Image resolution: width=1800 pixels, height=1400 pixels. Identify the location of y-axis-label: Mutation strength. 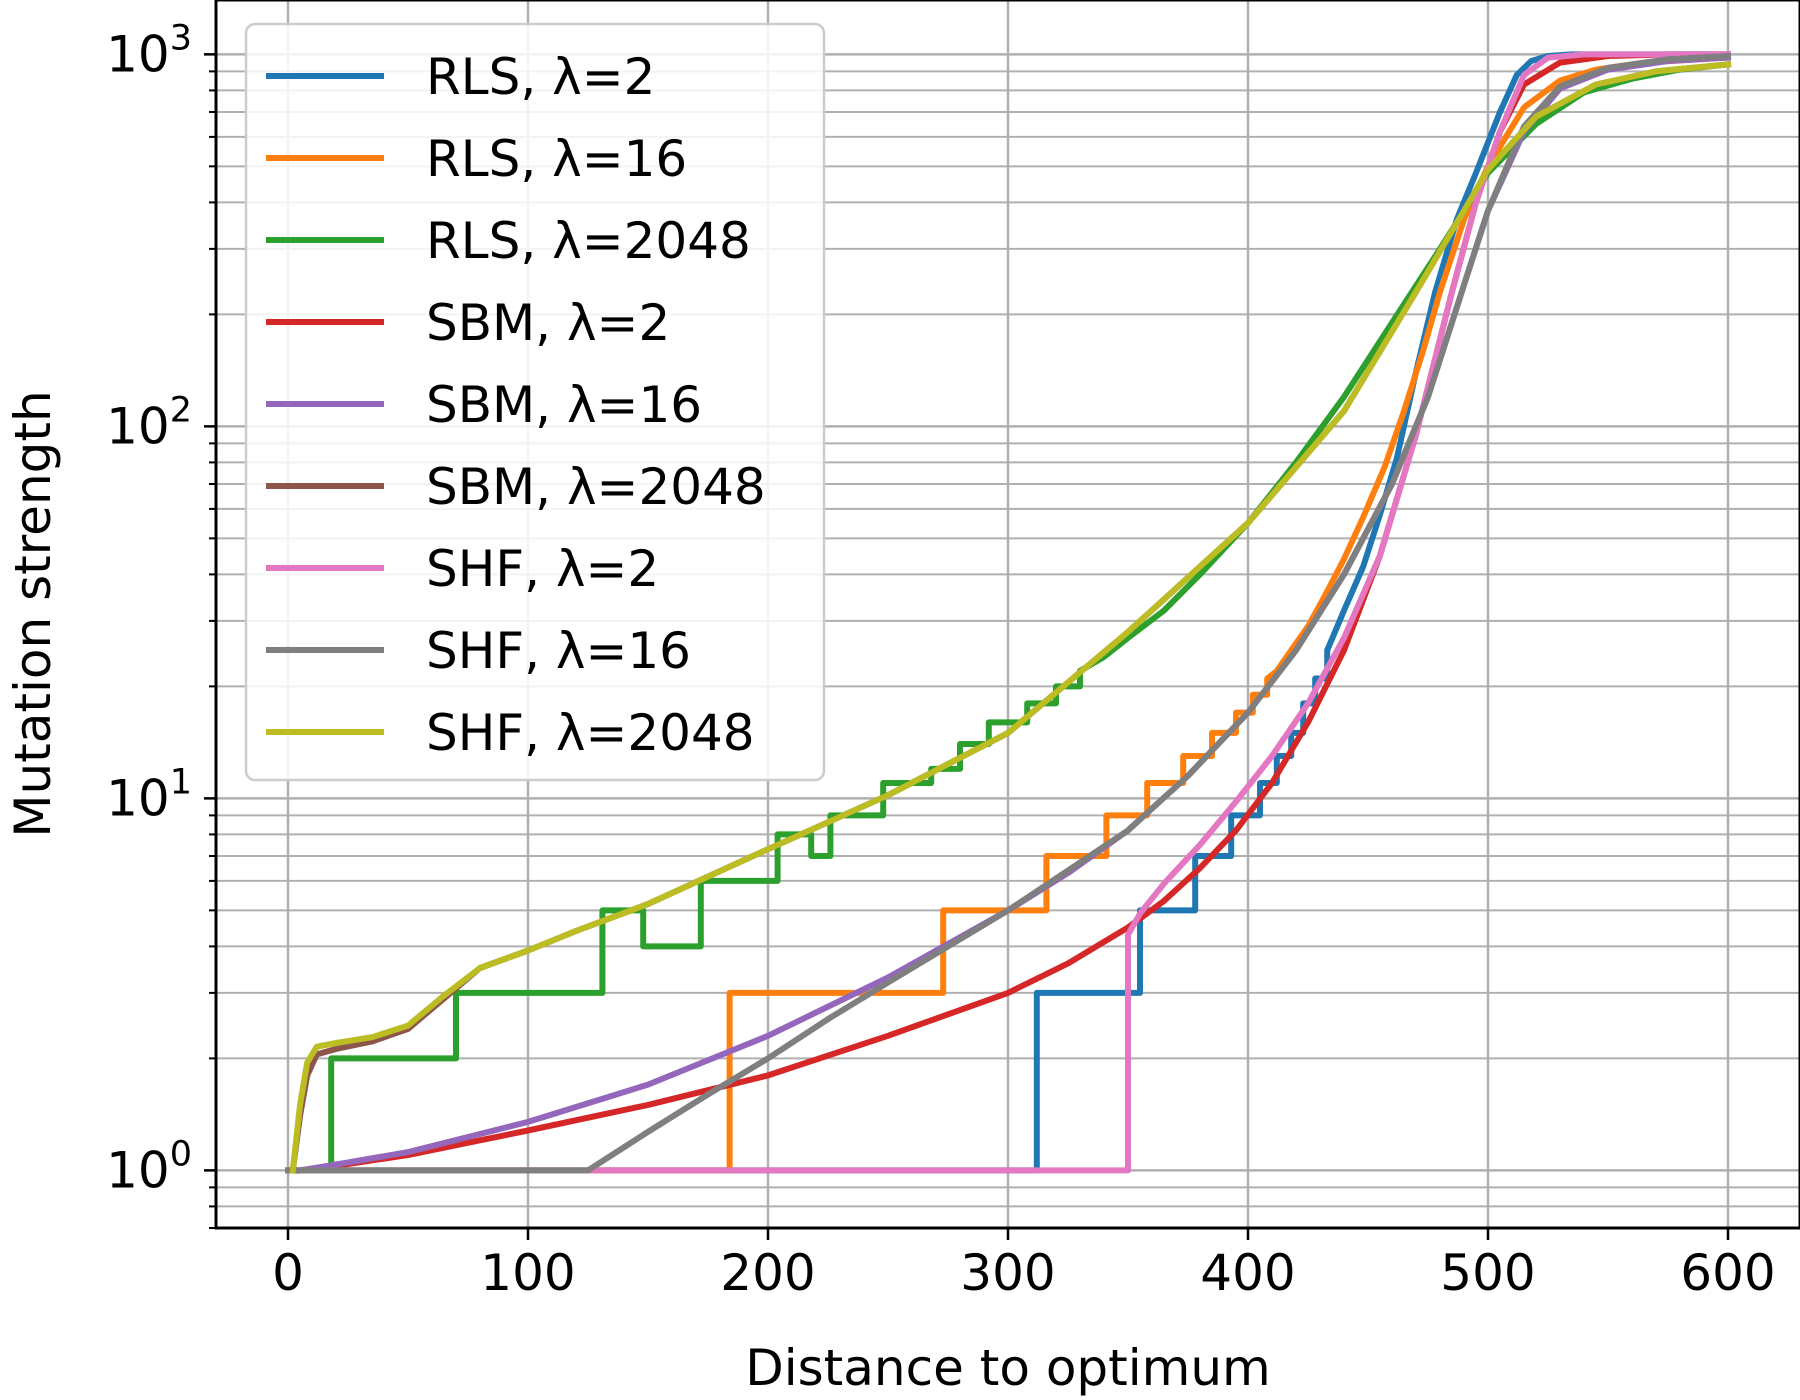
(33, 613).